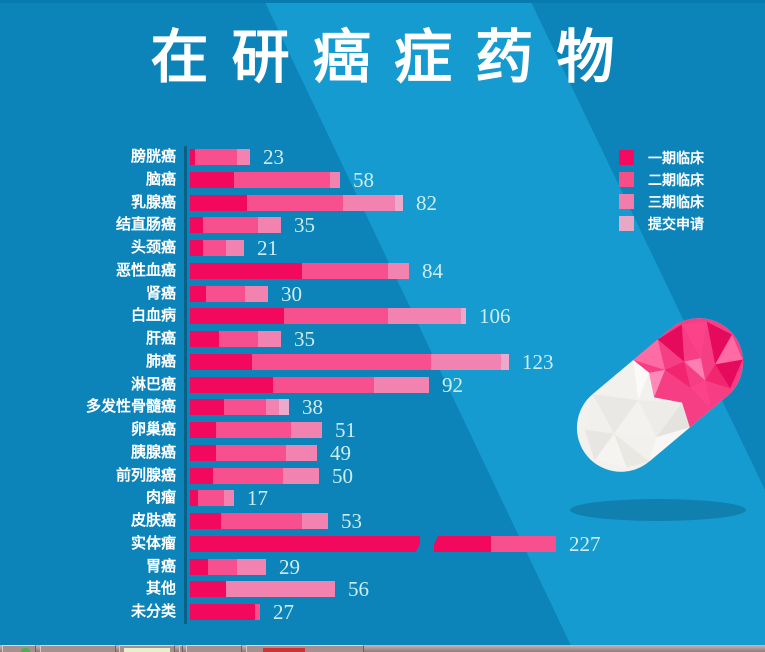 This screenshot has width=765, height=652. What do you see at coordinates (661, 158) in the screenshot?
I see `legend-item-1: 一期临床` at bounding box center [661, 158].